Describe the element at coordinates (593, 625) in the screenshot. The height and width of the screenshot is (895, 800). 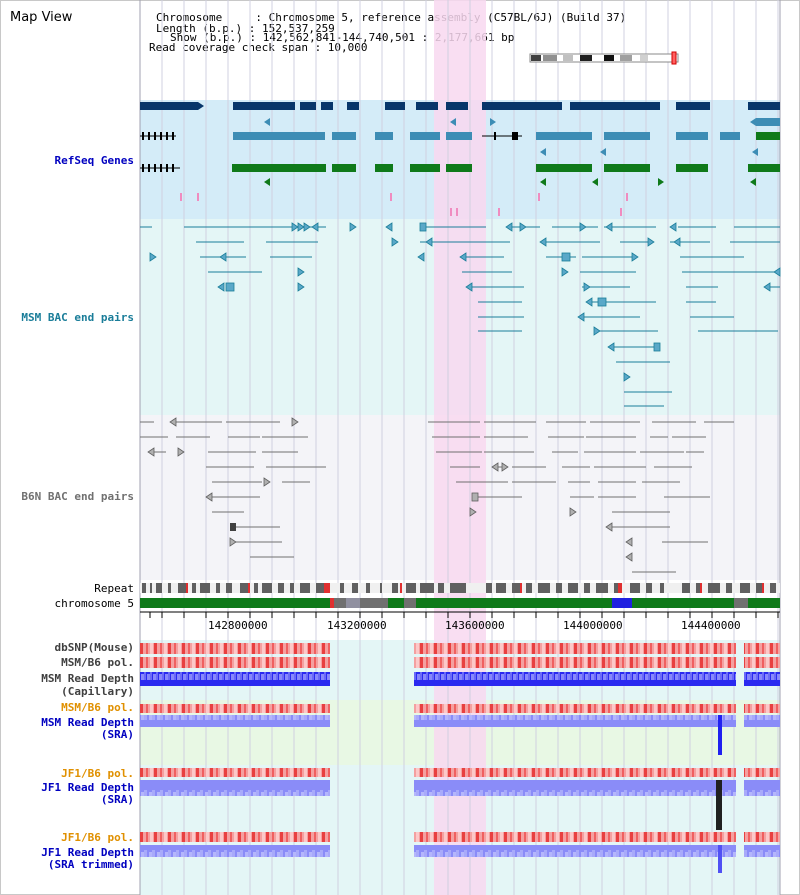
I see `axis-tick-label: 144000000` at that location.